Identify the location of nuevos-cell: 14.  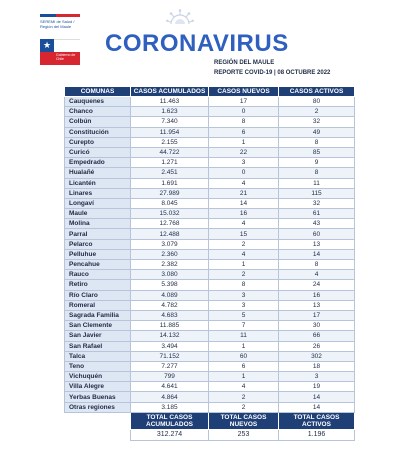
(243, 203).